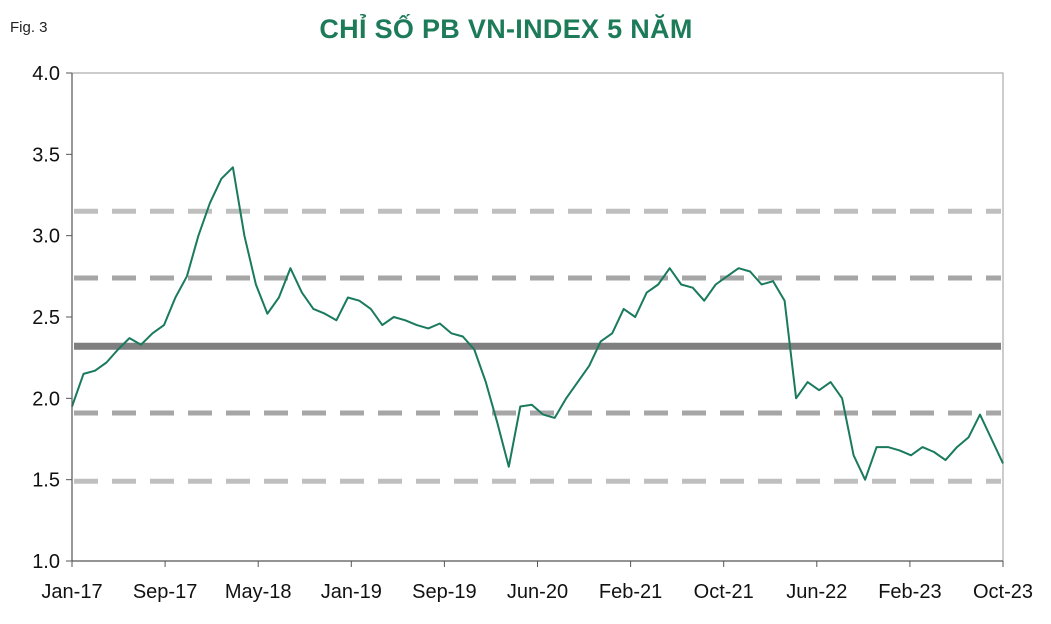 The width and height of the screenshot is (1051, 624). Describe the element at coordinates (444, 592) in the screenshot. I see `x-tick-label: Sep-19` at that location.